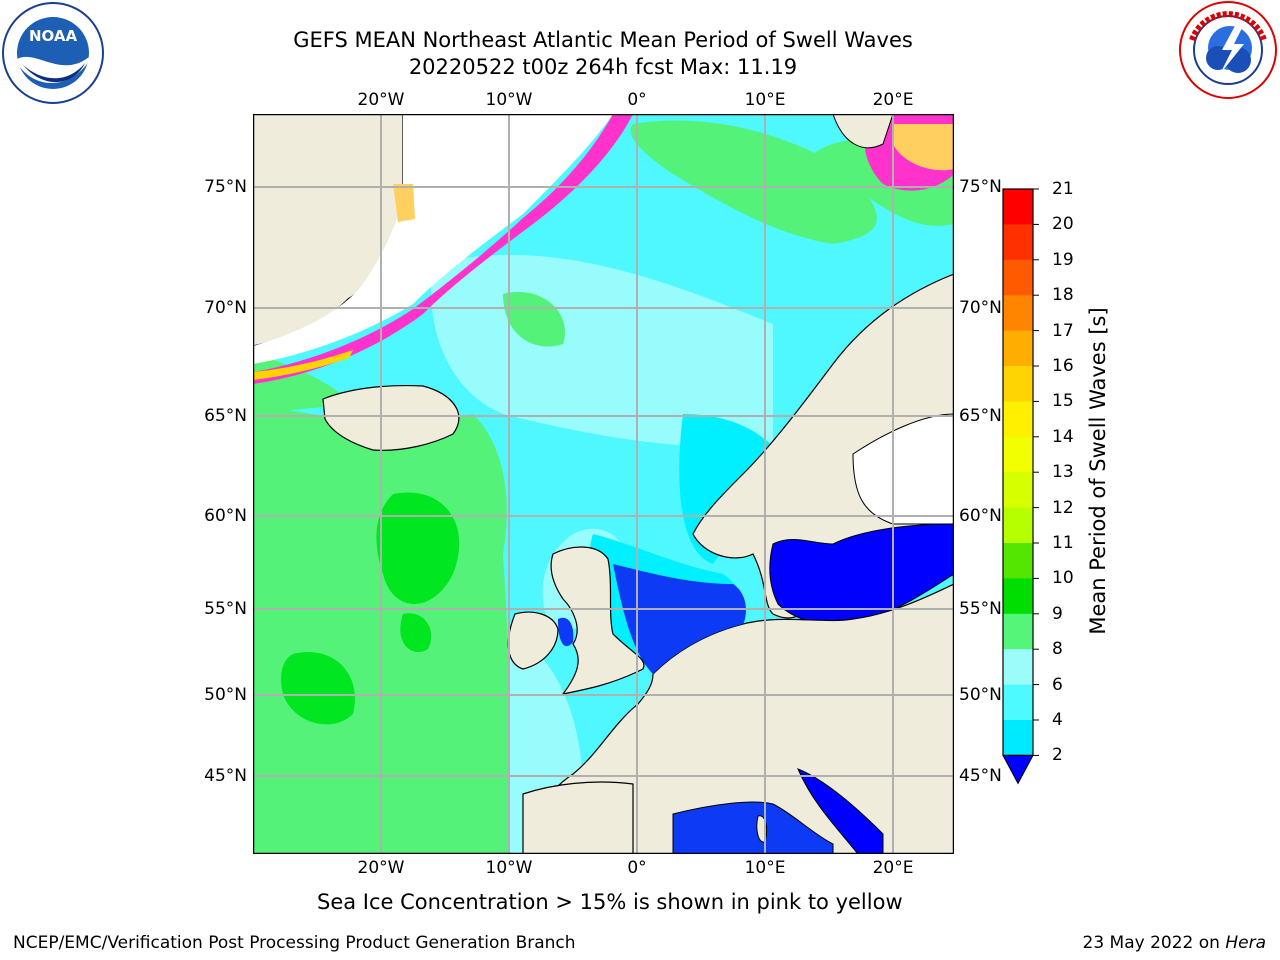 This screenshot has height=960, width=1280. What do you see at coordinates (1057, 720) in the screenshot?
I see `colorbar-tick-label: 4` at bounding box center [1057, 720].